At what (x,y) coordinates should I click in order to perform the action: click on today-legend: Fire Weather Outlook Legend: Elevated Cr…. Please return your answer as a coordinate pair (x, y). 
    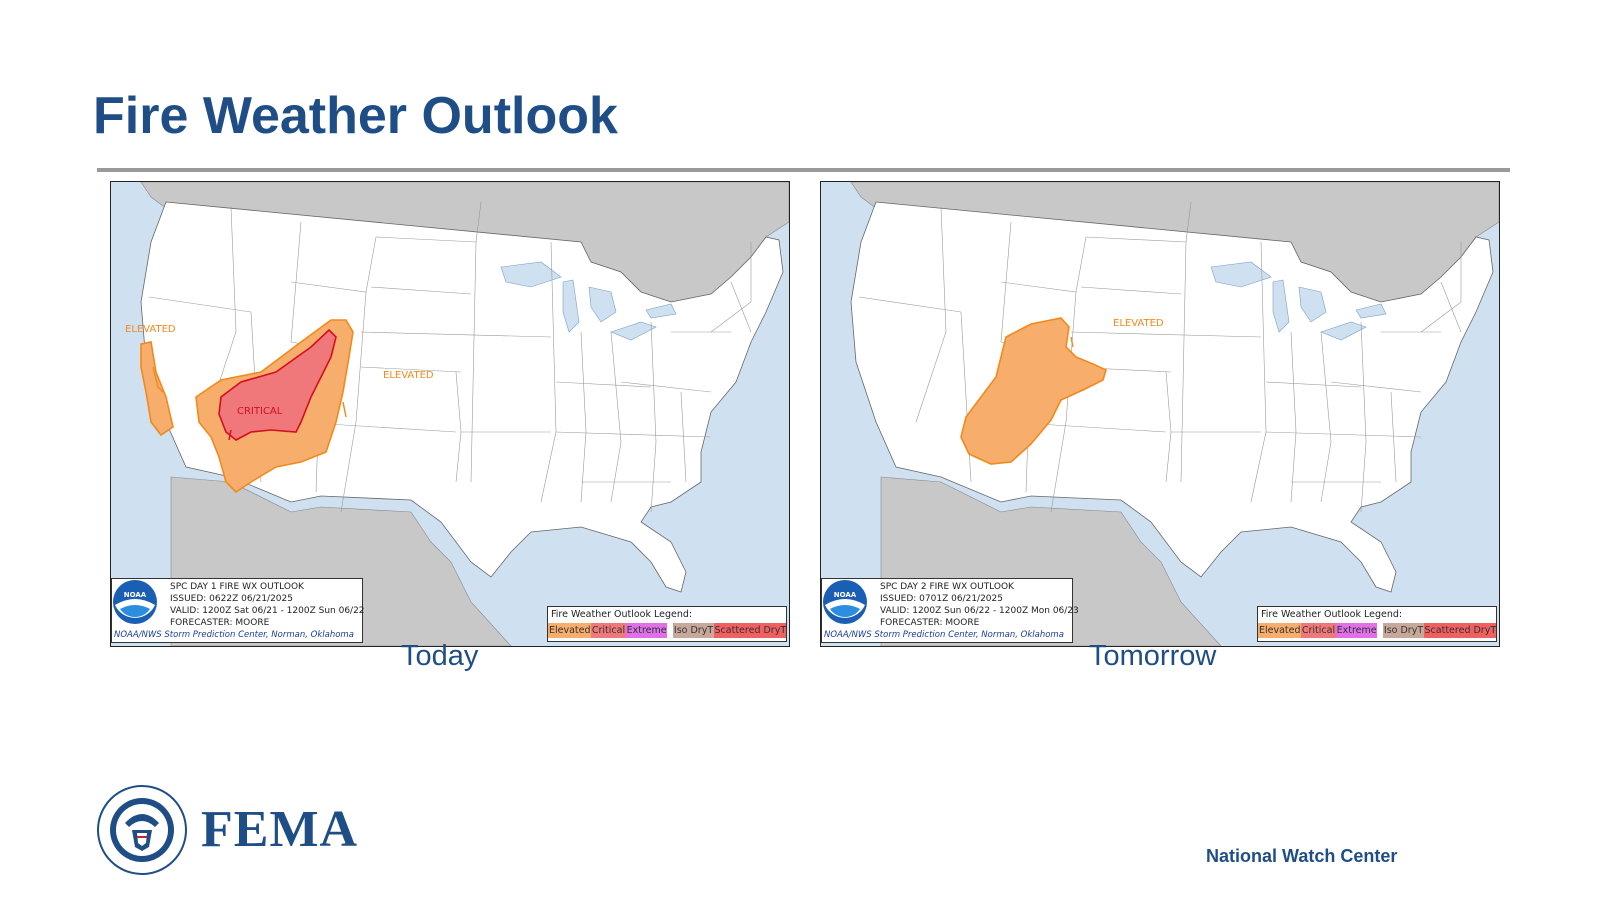
    Looking at the image, I should click on (667, 624).